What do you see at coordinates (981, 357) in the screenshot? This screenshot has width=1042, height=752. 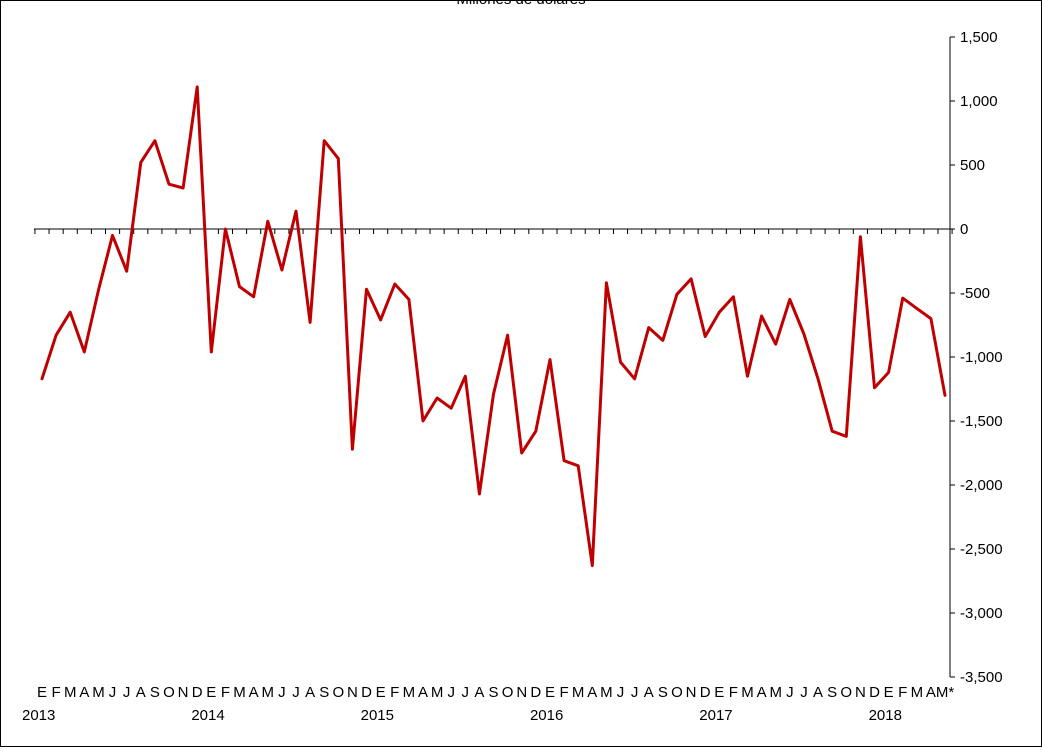 I see `y-tick-label: -1,000` at bounding box center [981, 357].